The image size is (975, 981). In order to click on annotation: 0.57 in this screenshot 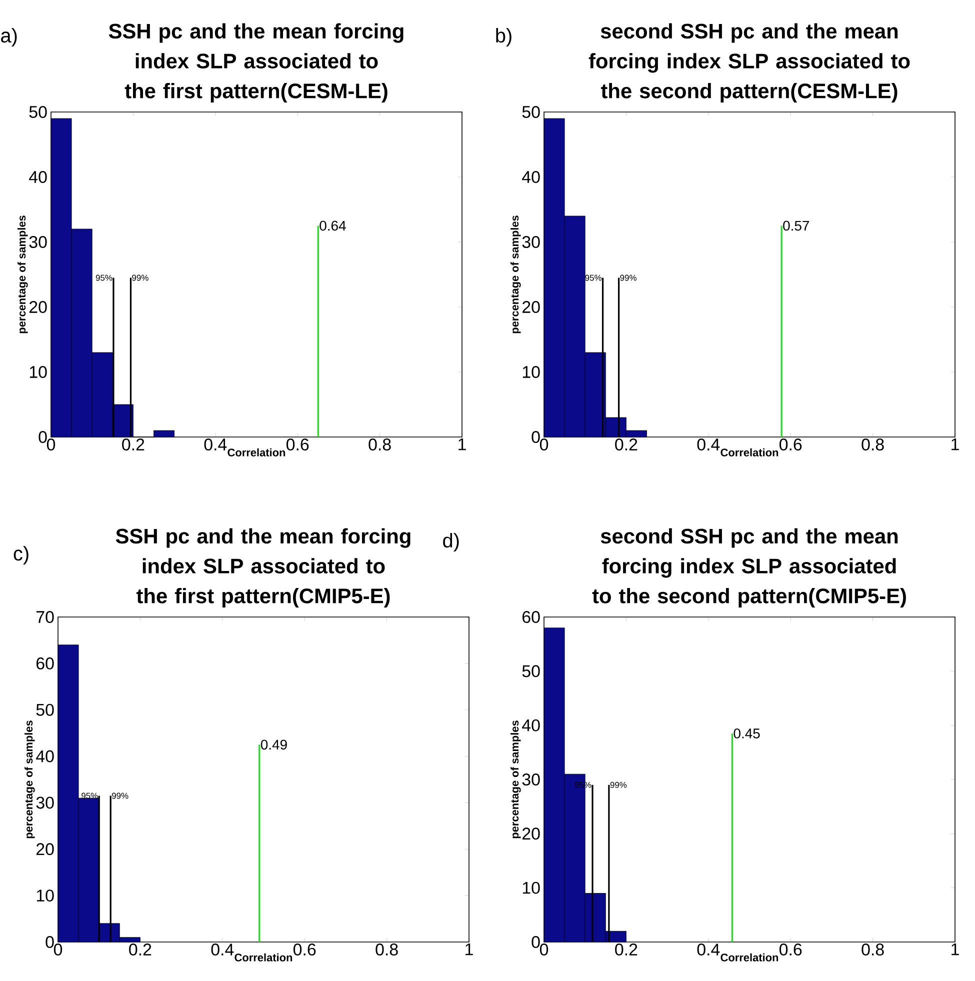, I will do `click(796, 225)`.